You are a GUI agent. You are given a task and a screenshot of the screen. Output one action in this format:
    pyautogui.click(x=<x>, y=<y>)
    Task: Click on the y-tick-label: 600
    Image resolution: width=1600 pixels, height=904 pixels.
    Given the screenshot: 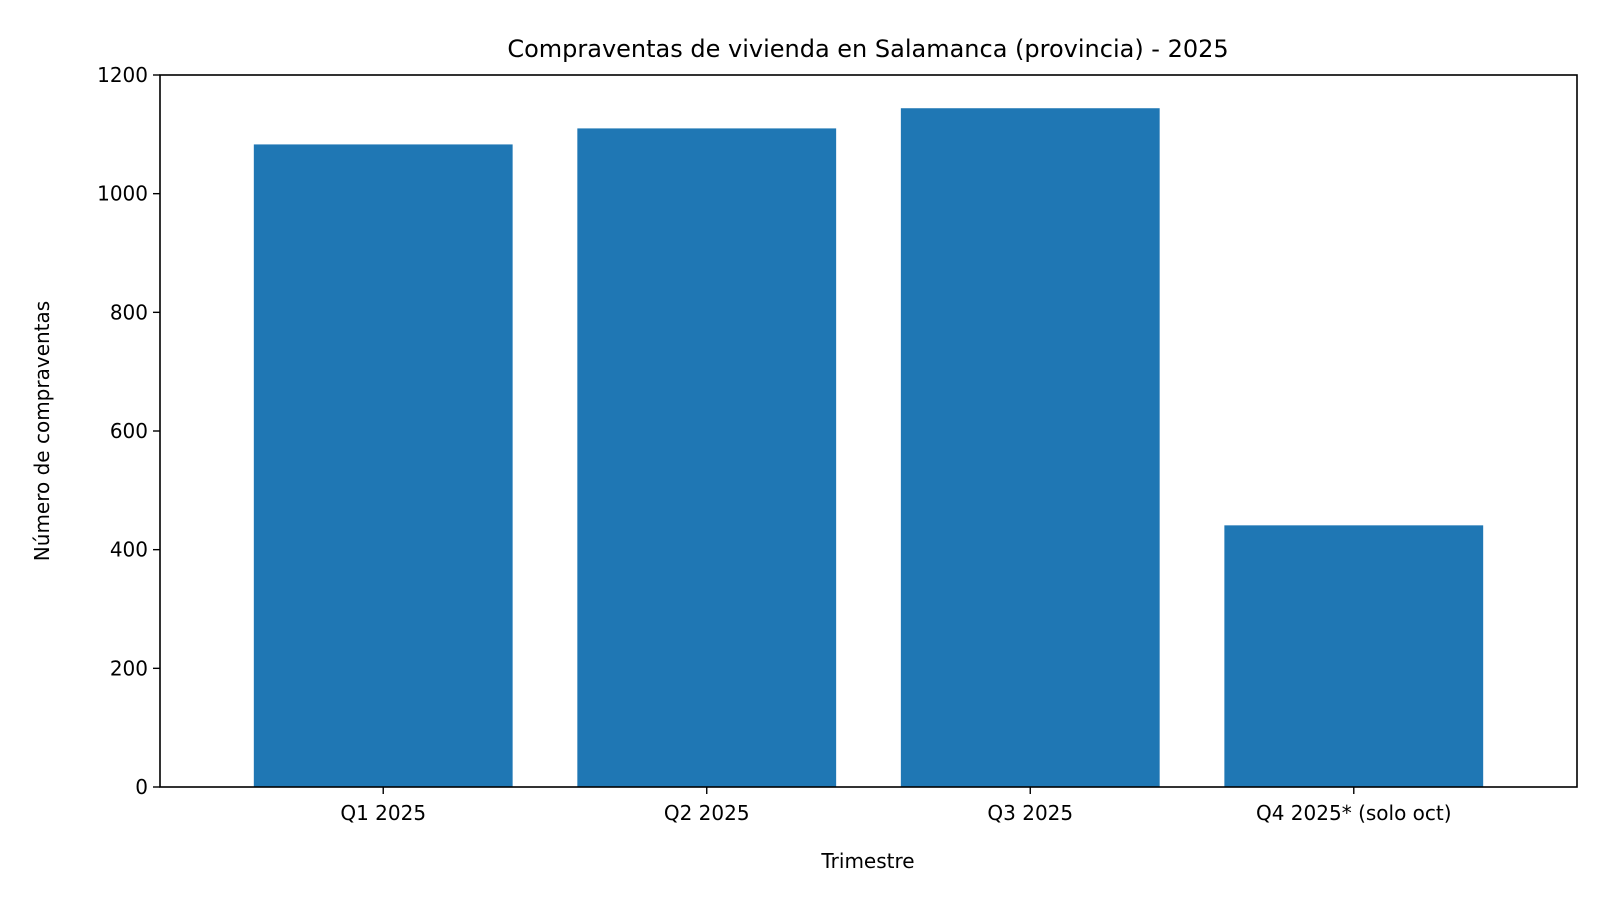 What is the action you would take?
    pyautogui.click(x=129, y=431)
    